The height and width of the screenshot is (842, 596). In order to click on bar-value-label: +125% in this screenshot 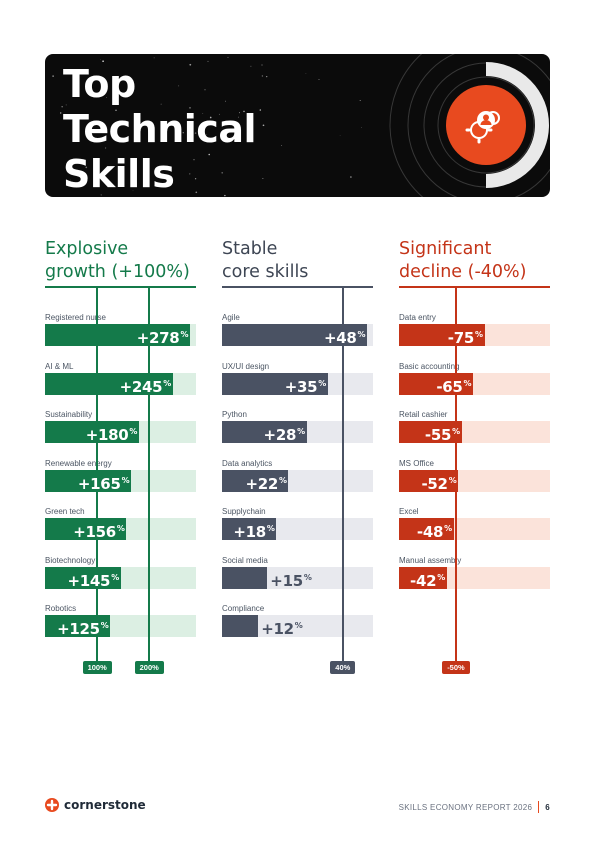, I will do `click(83, 626)`.